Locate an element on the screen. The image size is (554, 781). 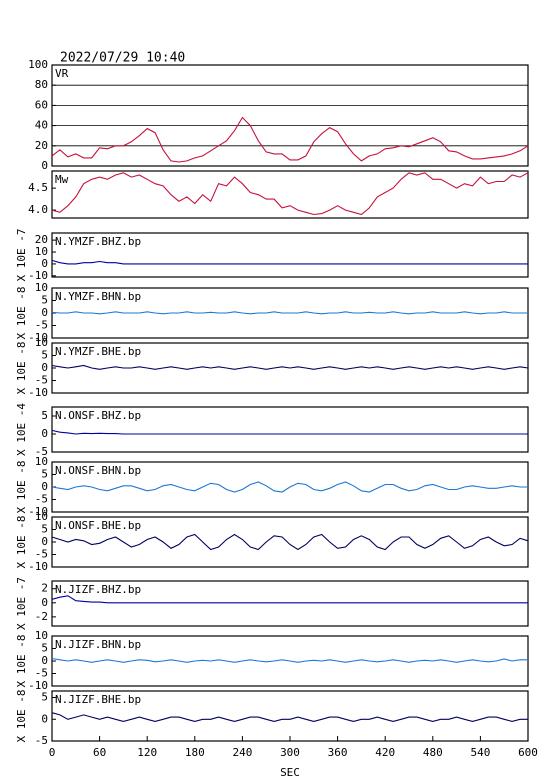
y-tick-label: 40 is located at coordinates (41, 125).